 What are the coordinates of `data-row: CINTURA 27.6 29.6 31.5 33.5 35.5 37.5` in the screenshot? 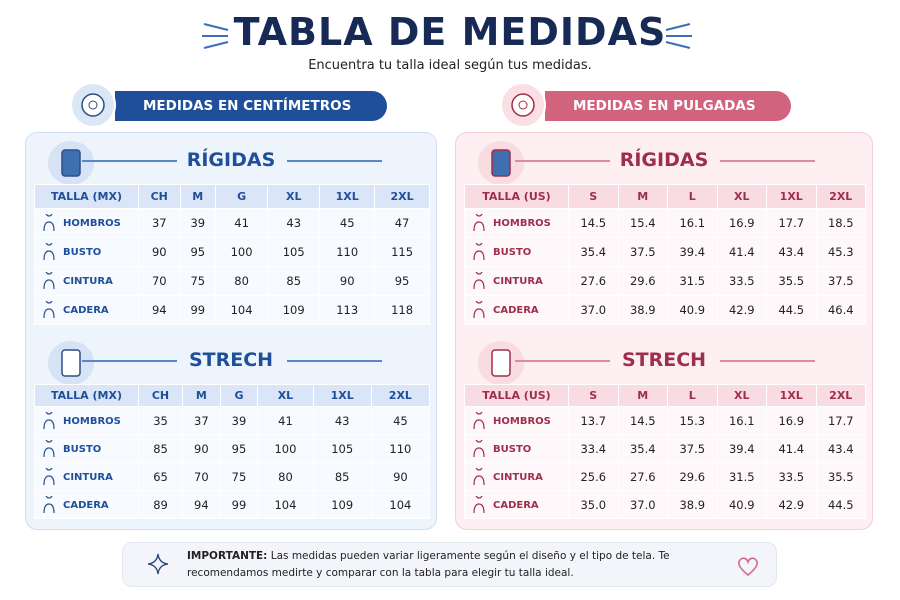 It's located at (665, 281).